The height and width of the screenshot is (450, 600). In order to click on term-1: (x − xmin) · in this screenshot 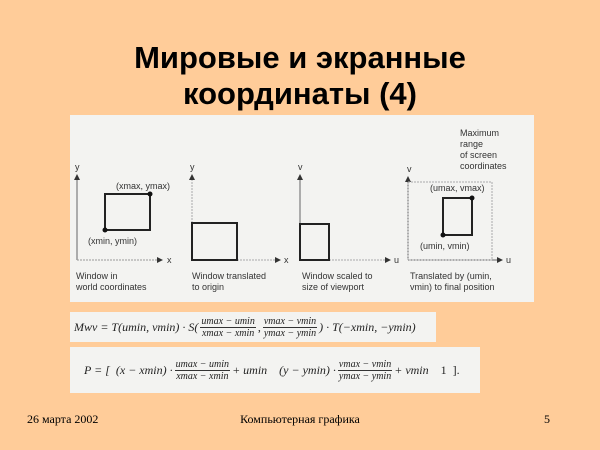, I will do `click(144, 369)`.